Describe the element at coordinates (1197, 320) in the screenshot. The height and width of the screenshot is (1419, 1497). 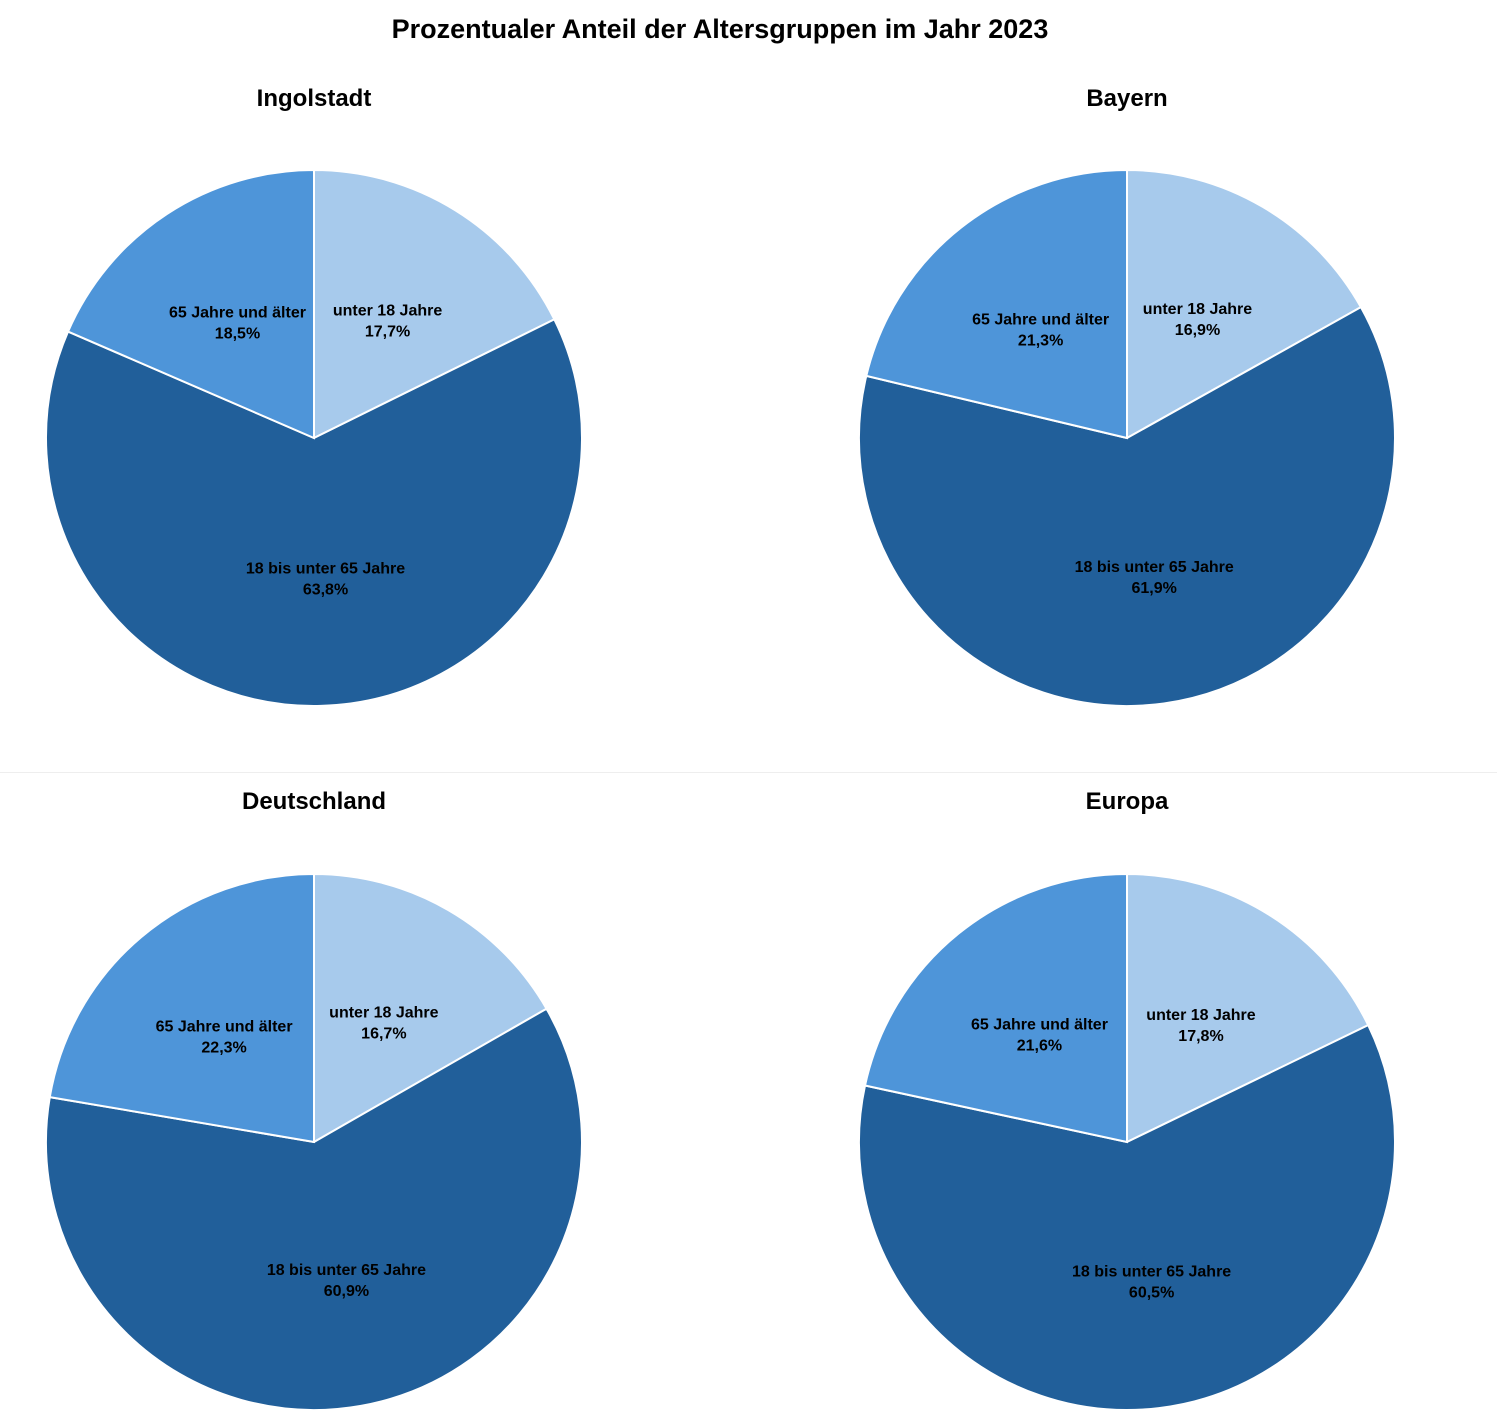
I see `data-label-unter-18-jahre: unter 18 Jahre 16,9%` at that location.